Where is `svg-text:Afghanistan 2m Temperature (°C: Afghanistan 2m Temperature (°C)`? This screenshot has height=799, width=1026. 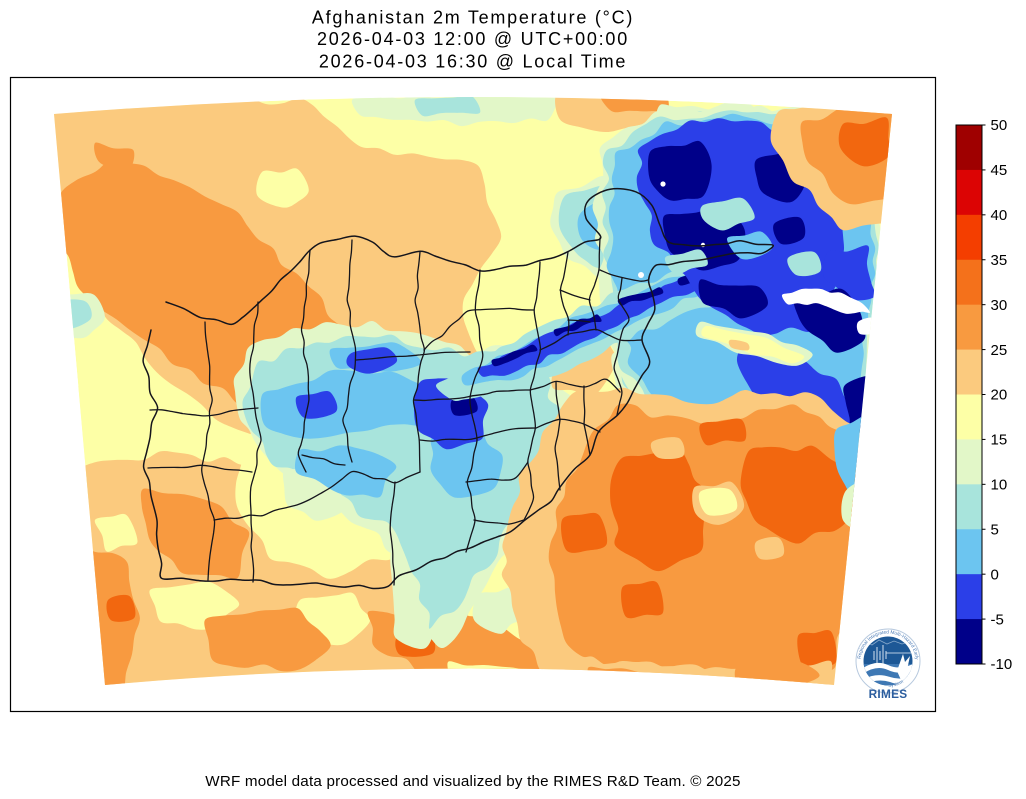
svg-text:Afghanistan 2m Temperature (°C: Afghanistan 2m Temperature (°C) is located at coordinates (473, 18).